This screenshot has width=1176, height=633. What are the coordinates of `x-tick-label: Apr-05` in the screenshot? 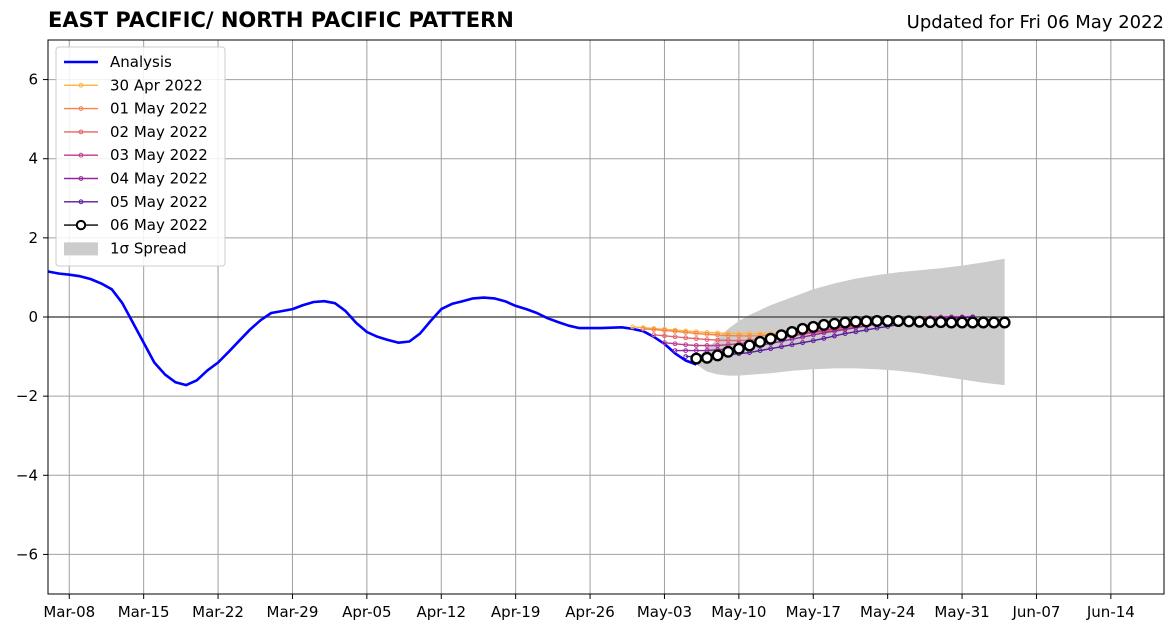 It's located at (367, 612).